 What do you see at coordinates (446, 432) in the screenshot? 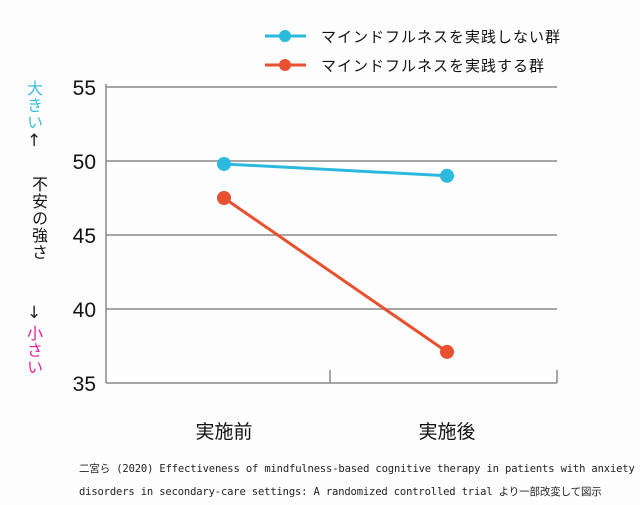
I see `x-tick-label-2: 実施後` at bounding box center [446, 432].